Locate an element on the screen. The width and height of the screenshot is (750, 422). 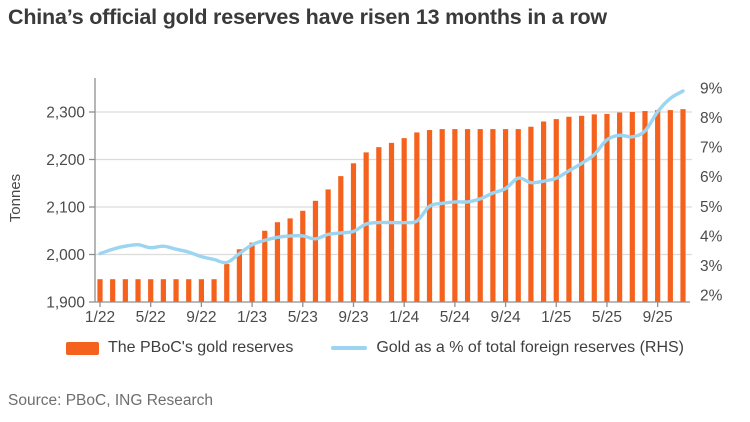
legend-label-gold-reserves: The PBoC's gold reserves is located at coordinates (200, 347).